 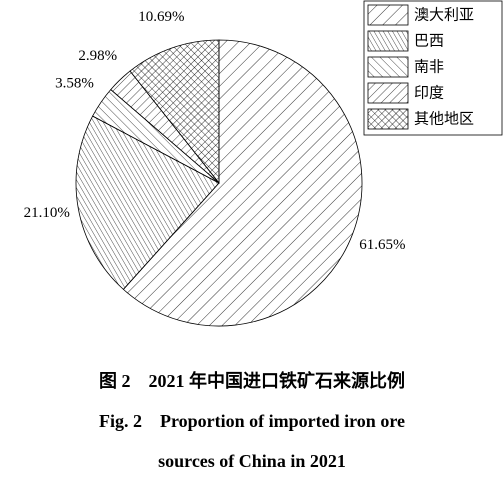 I want to click on legend-label: 南非, so click(x=429, y=67).